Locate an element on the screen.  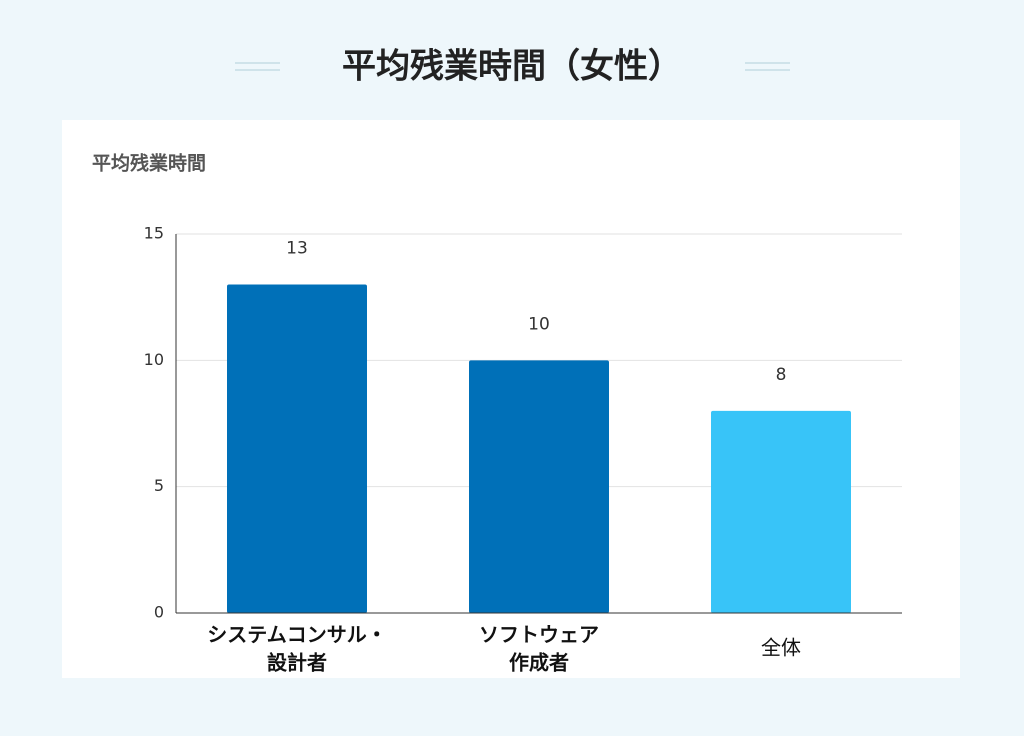
x-tick-label: 作成者 is located at coordinates (539, 663).